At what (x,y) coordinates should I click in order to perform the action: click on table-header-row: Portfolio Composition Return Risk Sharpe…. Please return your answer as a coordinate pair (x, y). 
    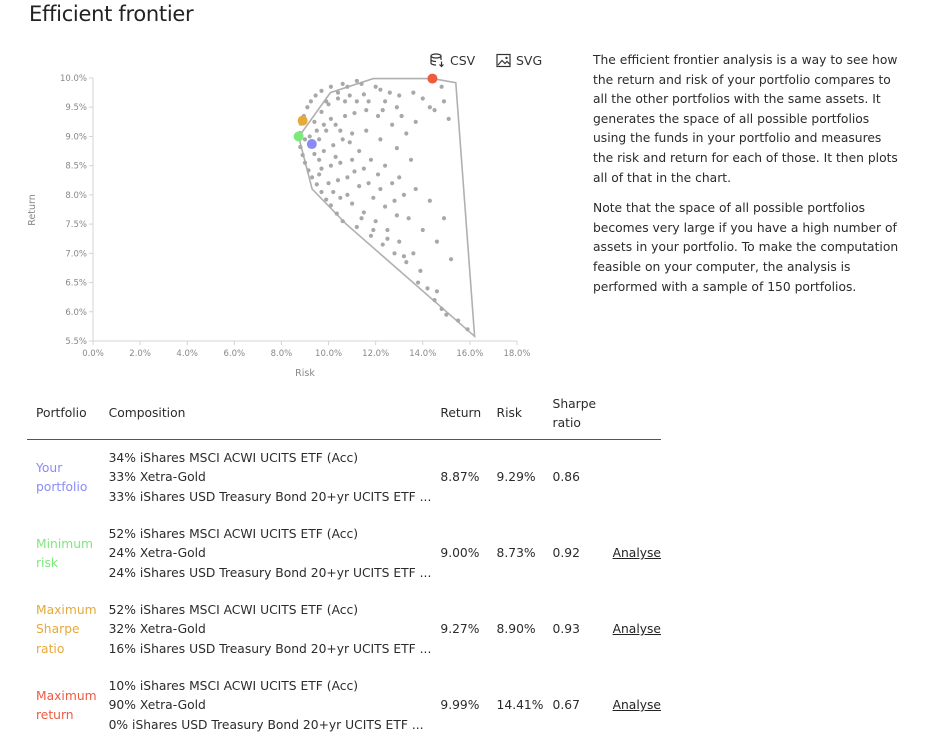
    Looking at the image, I should click on (344, 414).